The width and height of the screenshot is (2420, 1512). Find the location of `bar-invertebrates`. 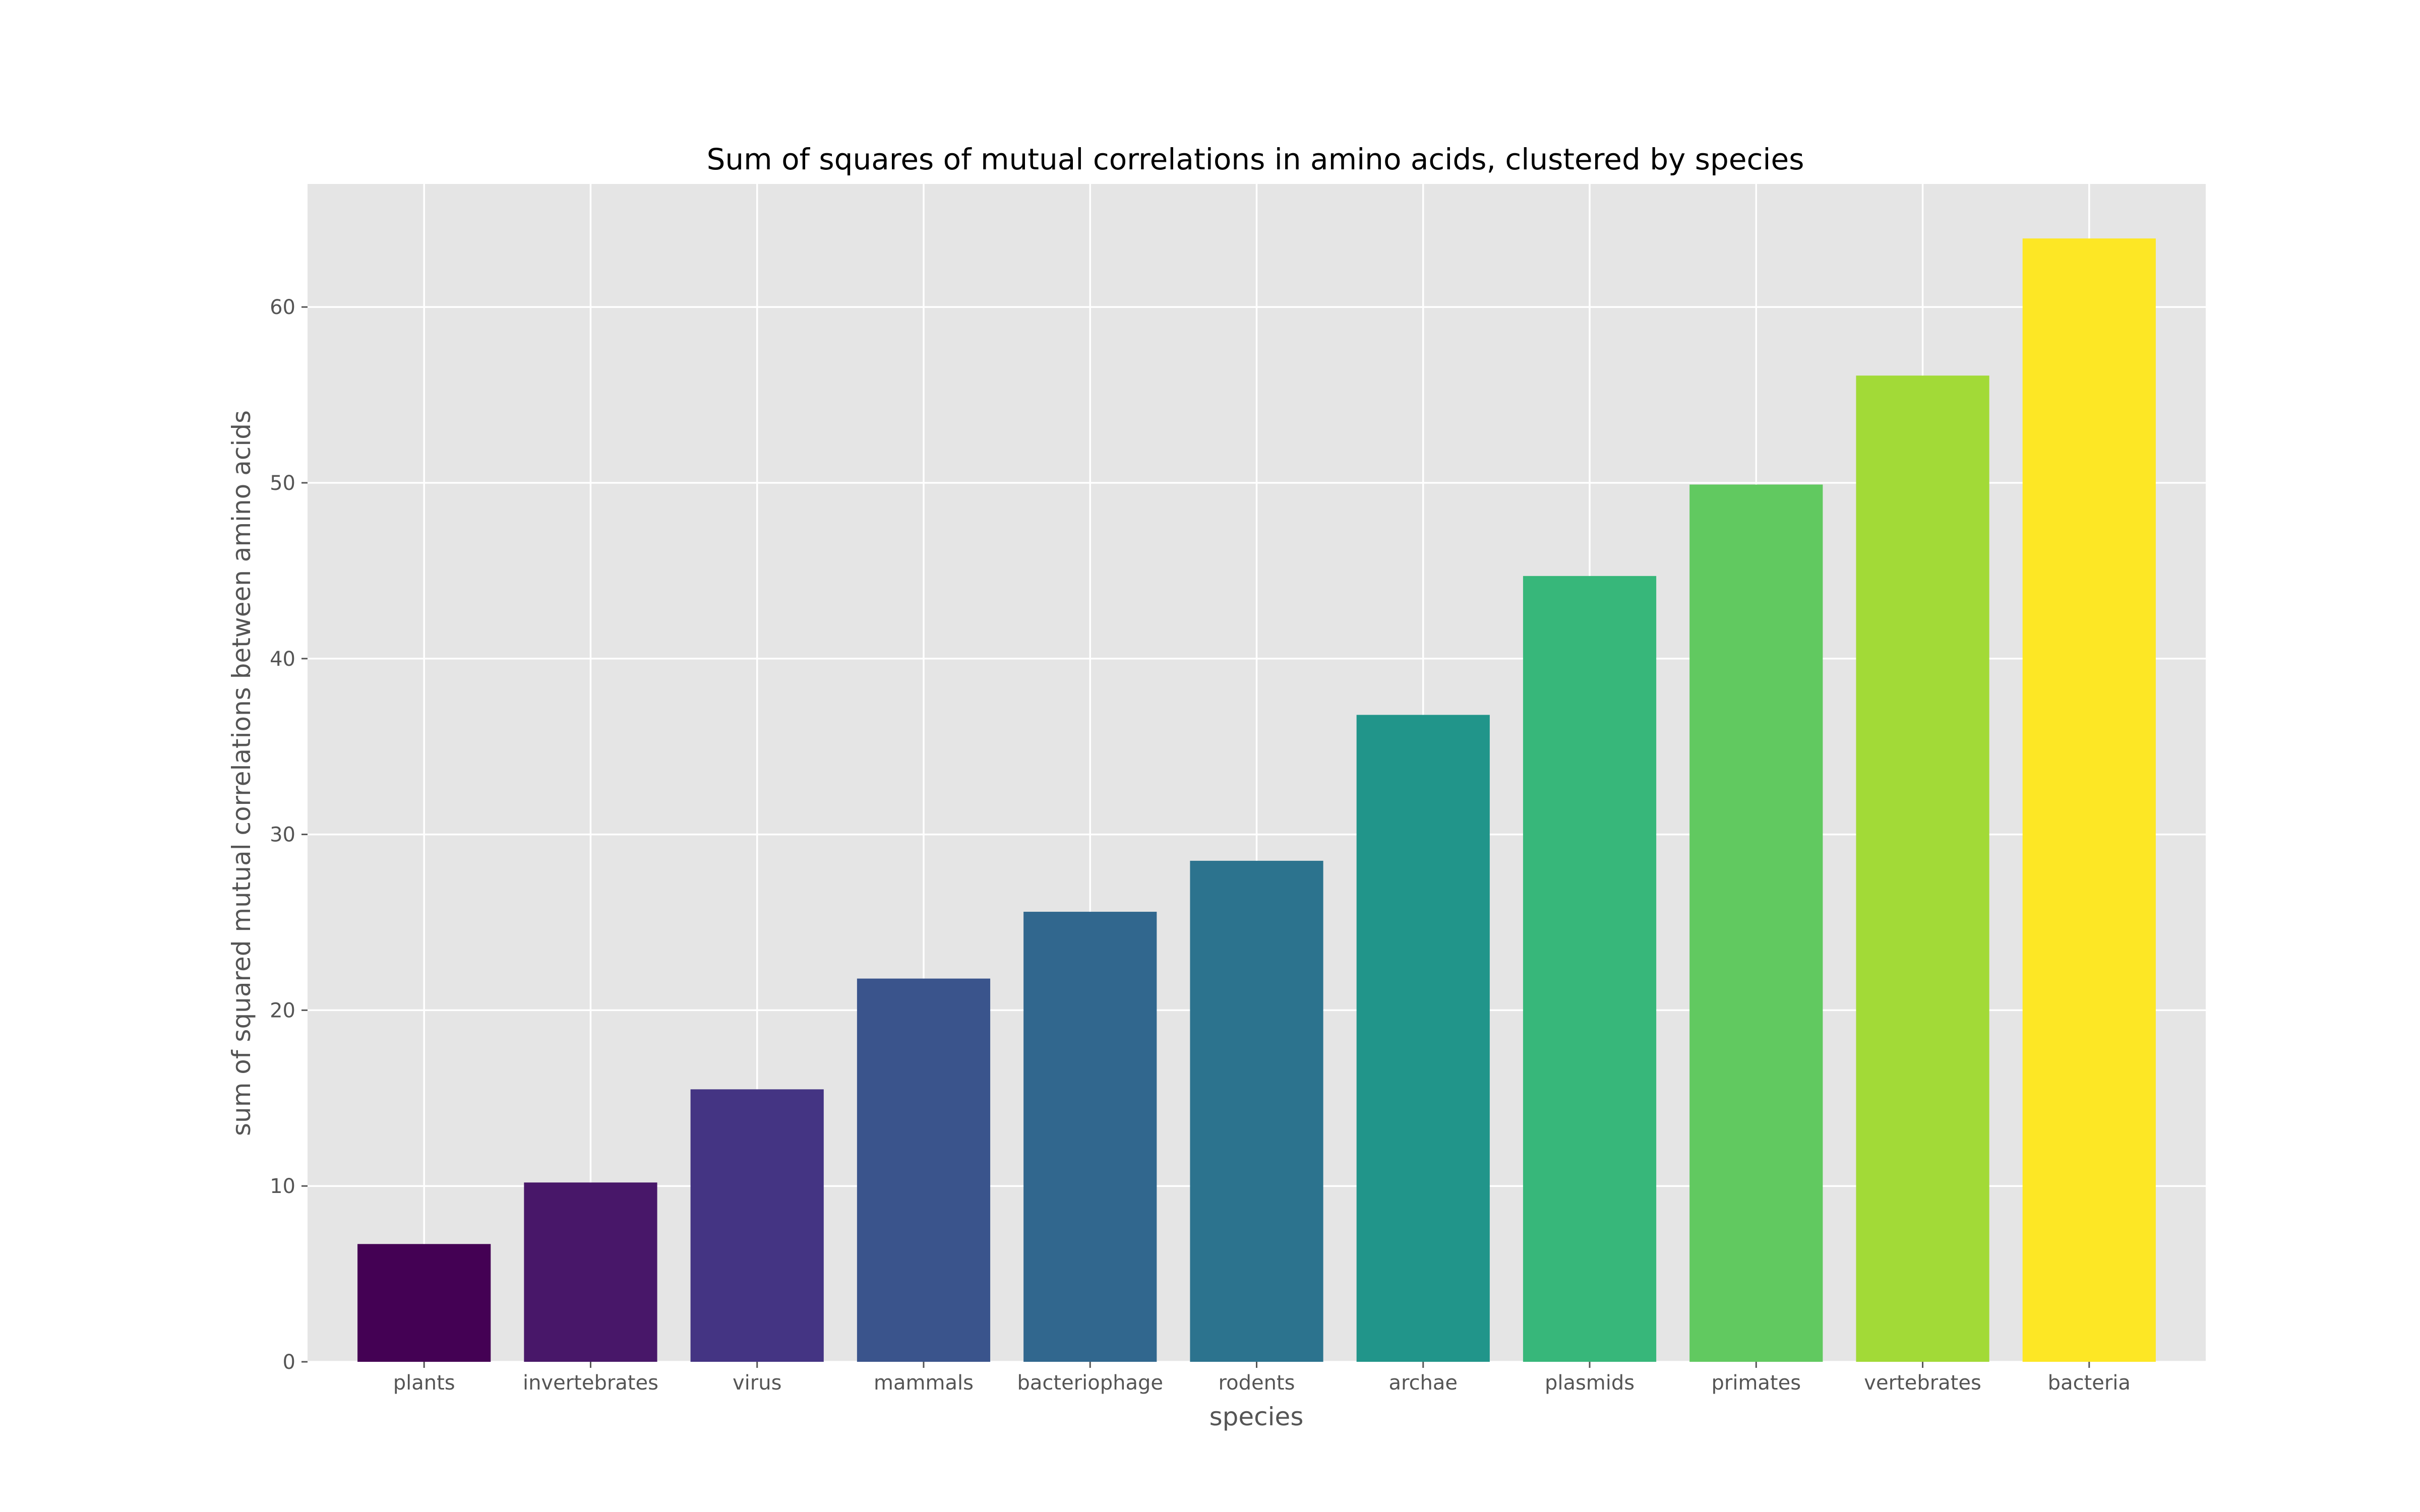

bar-invertebrates is located at coordinates (590, 1272).